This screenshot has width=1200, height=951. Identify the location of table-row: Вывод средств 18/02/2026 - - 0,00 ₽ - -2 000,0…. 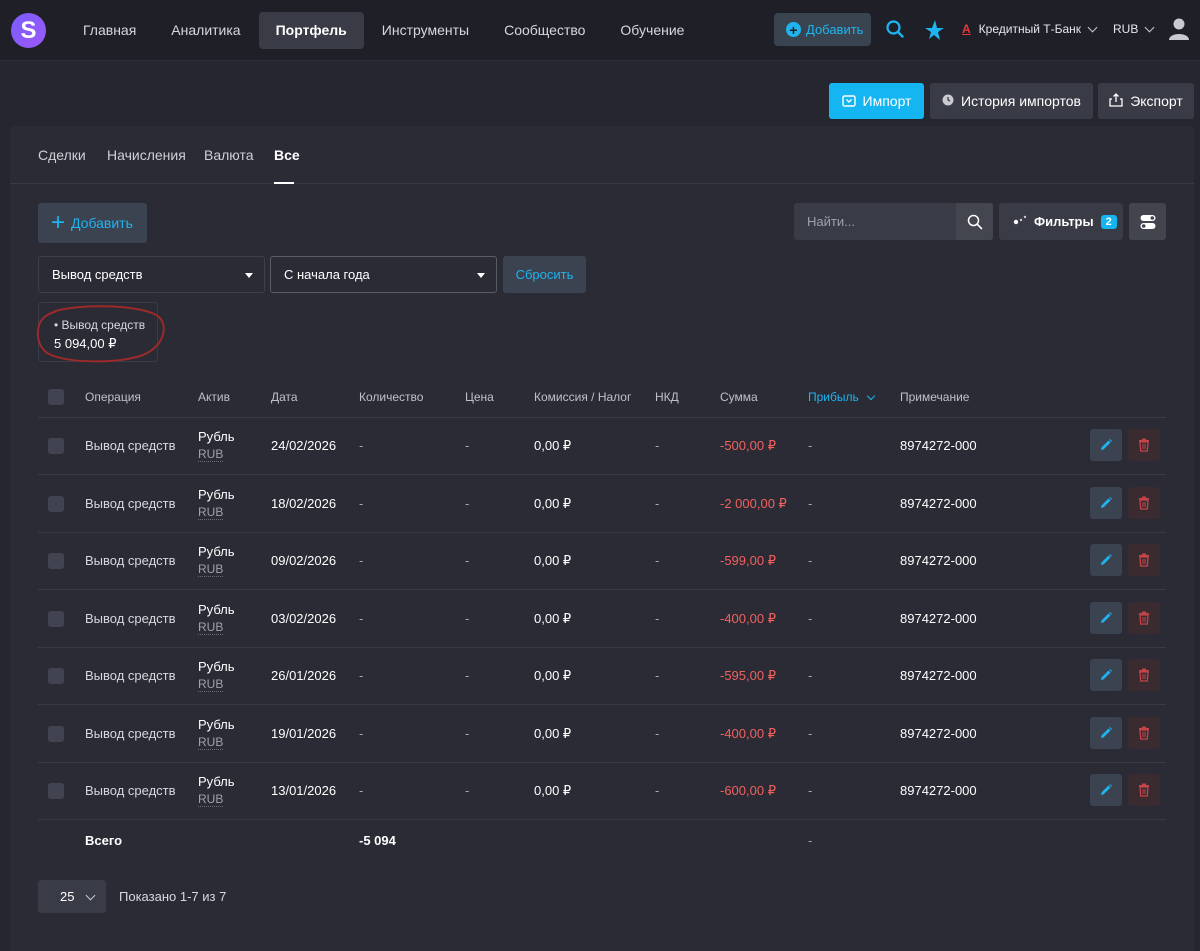
(602, 504).